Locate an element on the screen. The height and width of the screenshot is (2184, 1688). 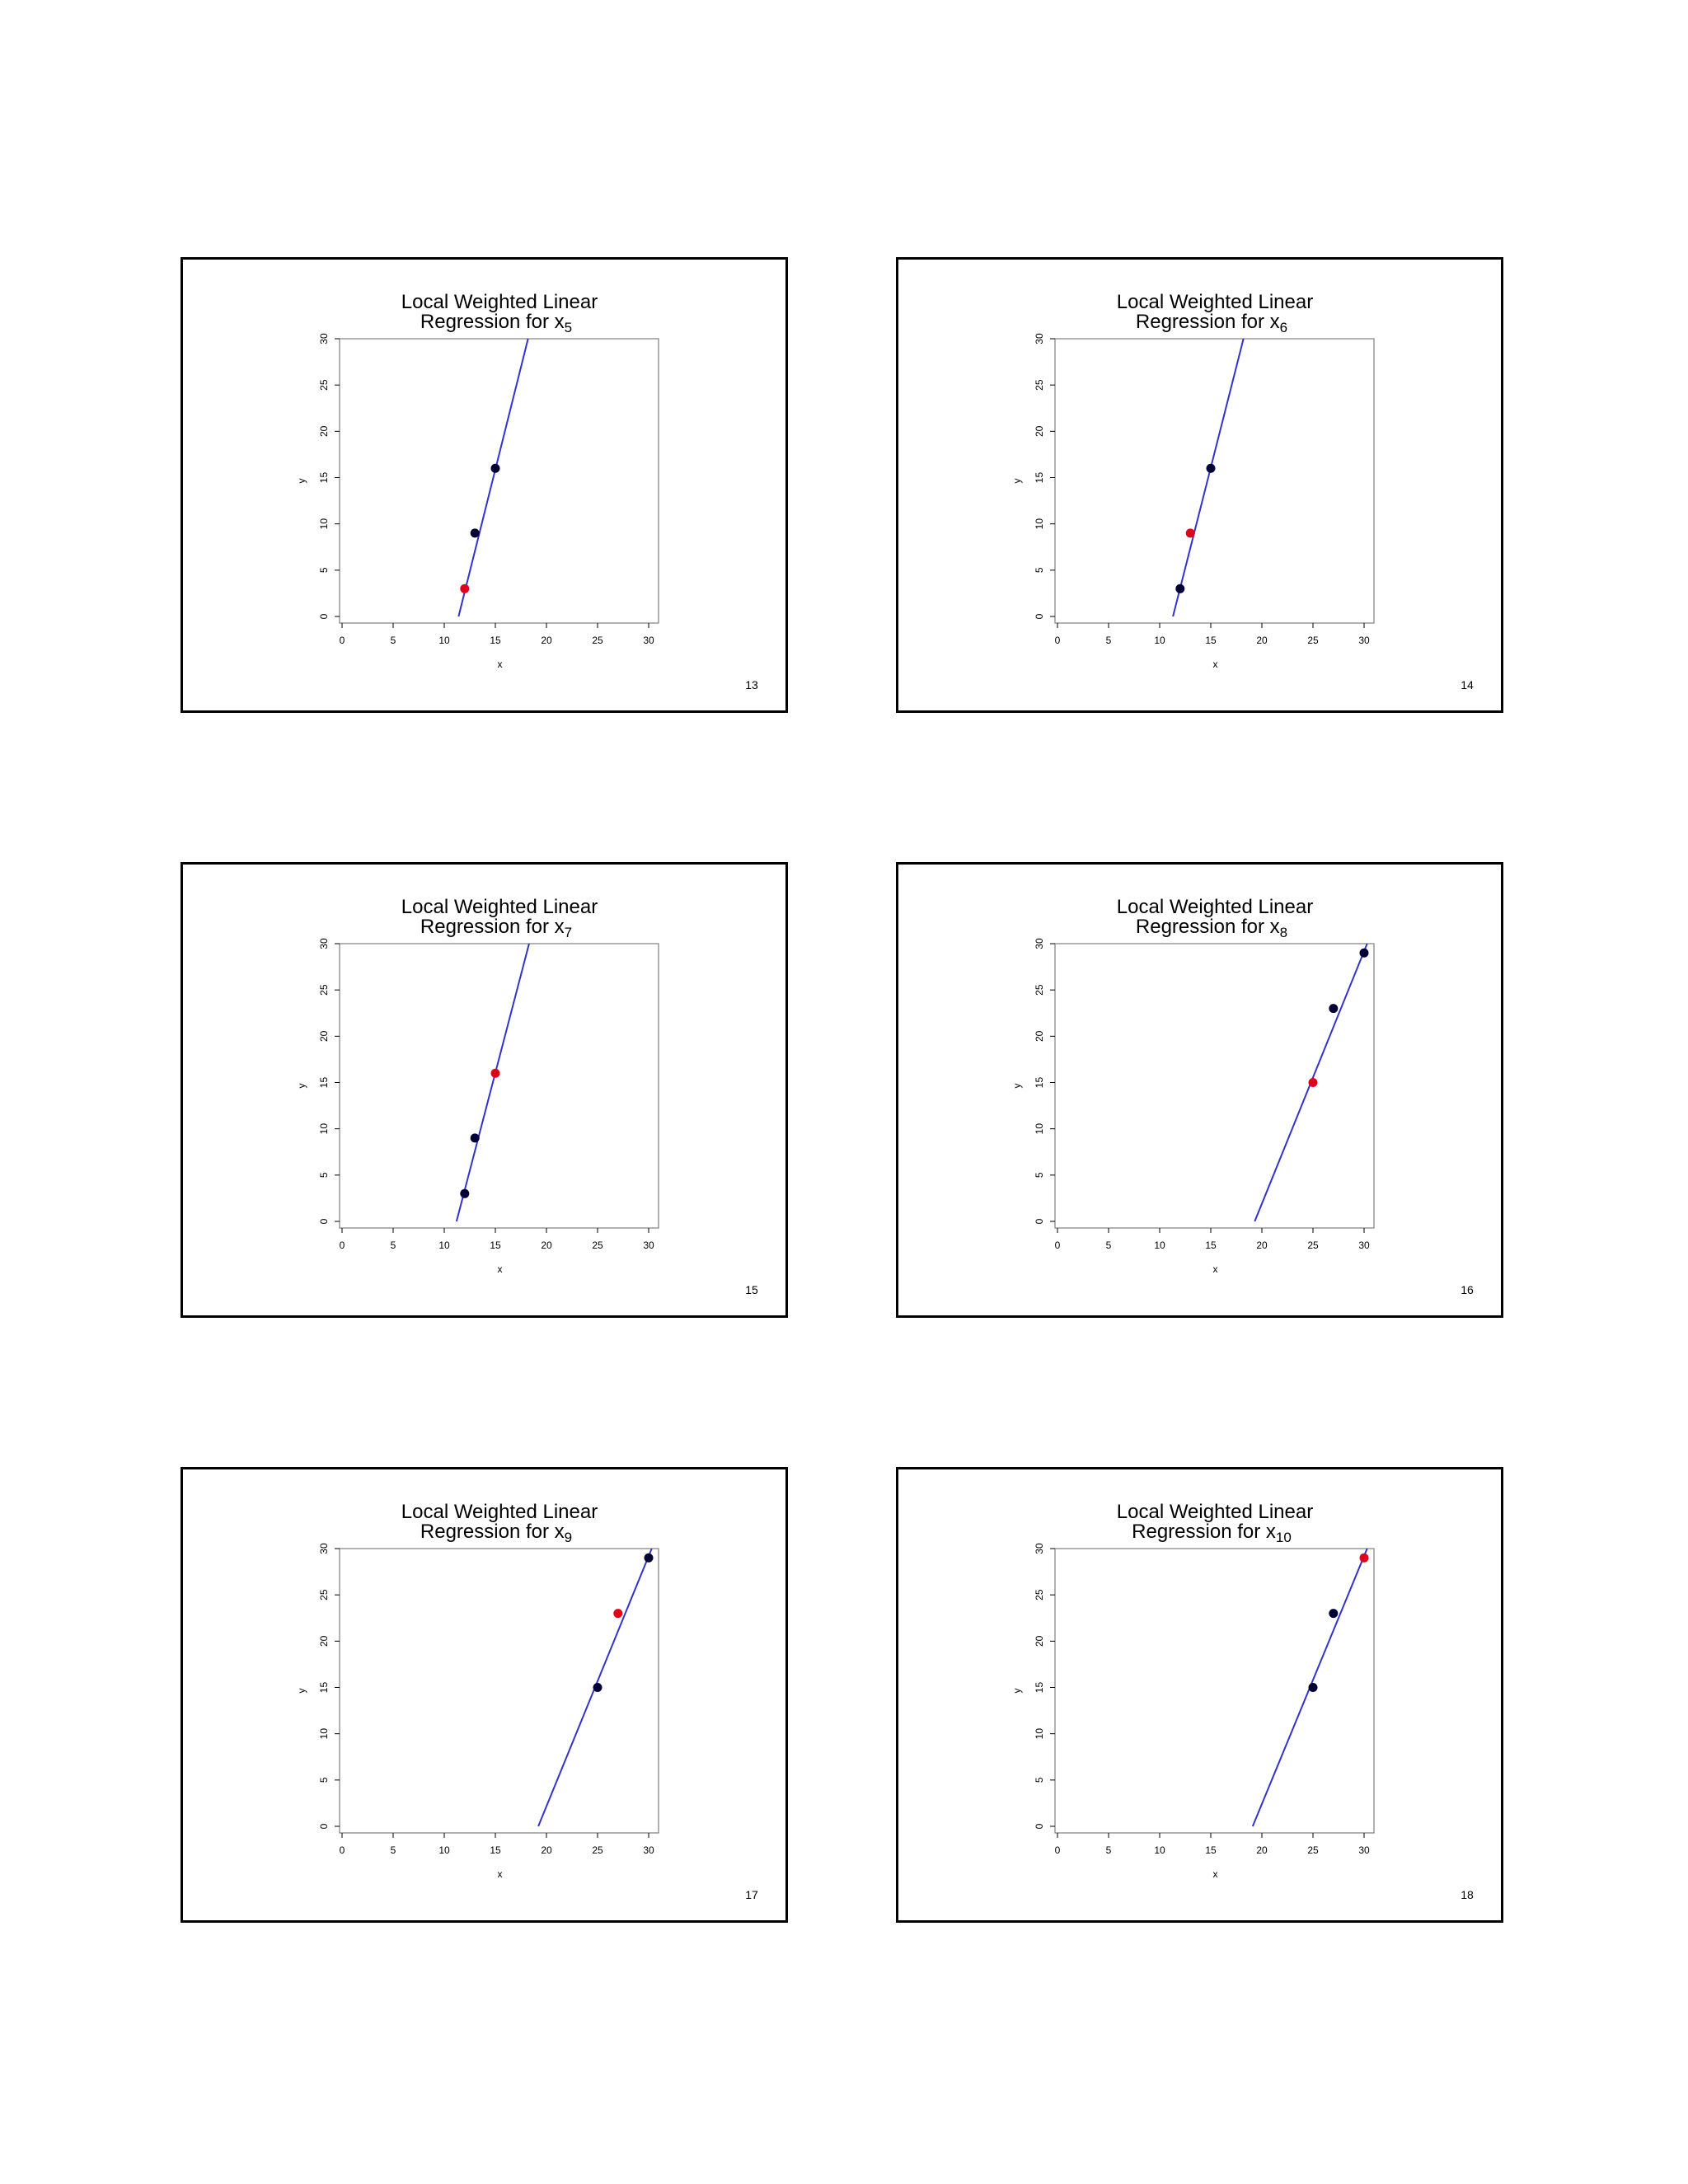
x-tick-label: 10 is located at coordinates (444, 640).